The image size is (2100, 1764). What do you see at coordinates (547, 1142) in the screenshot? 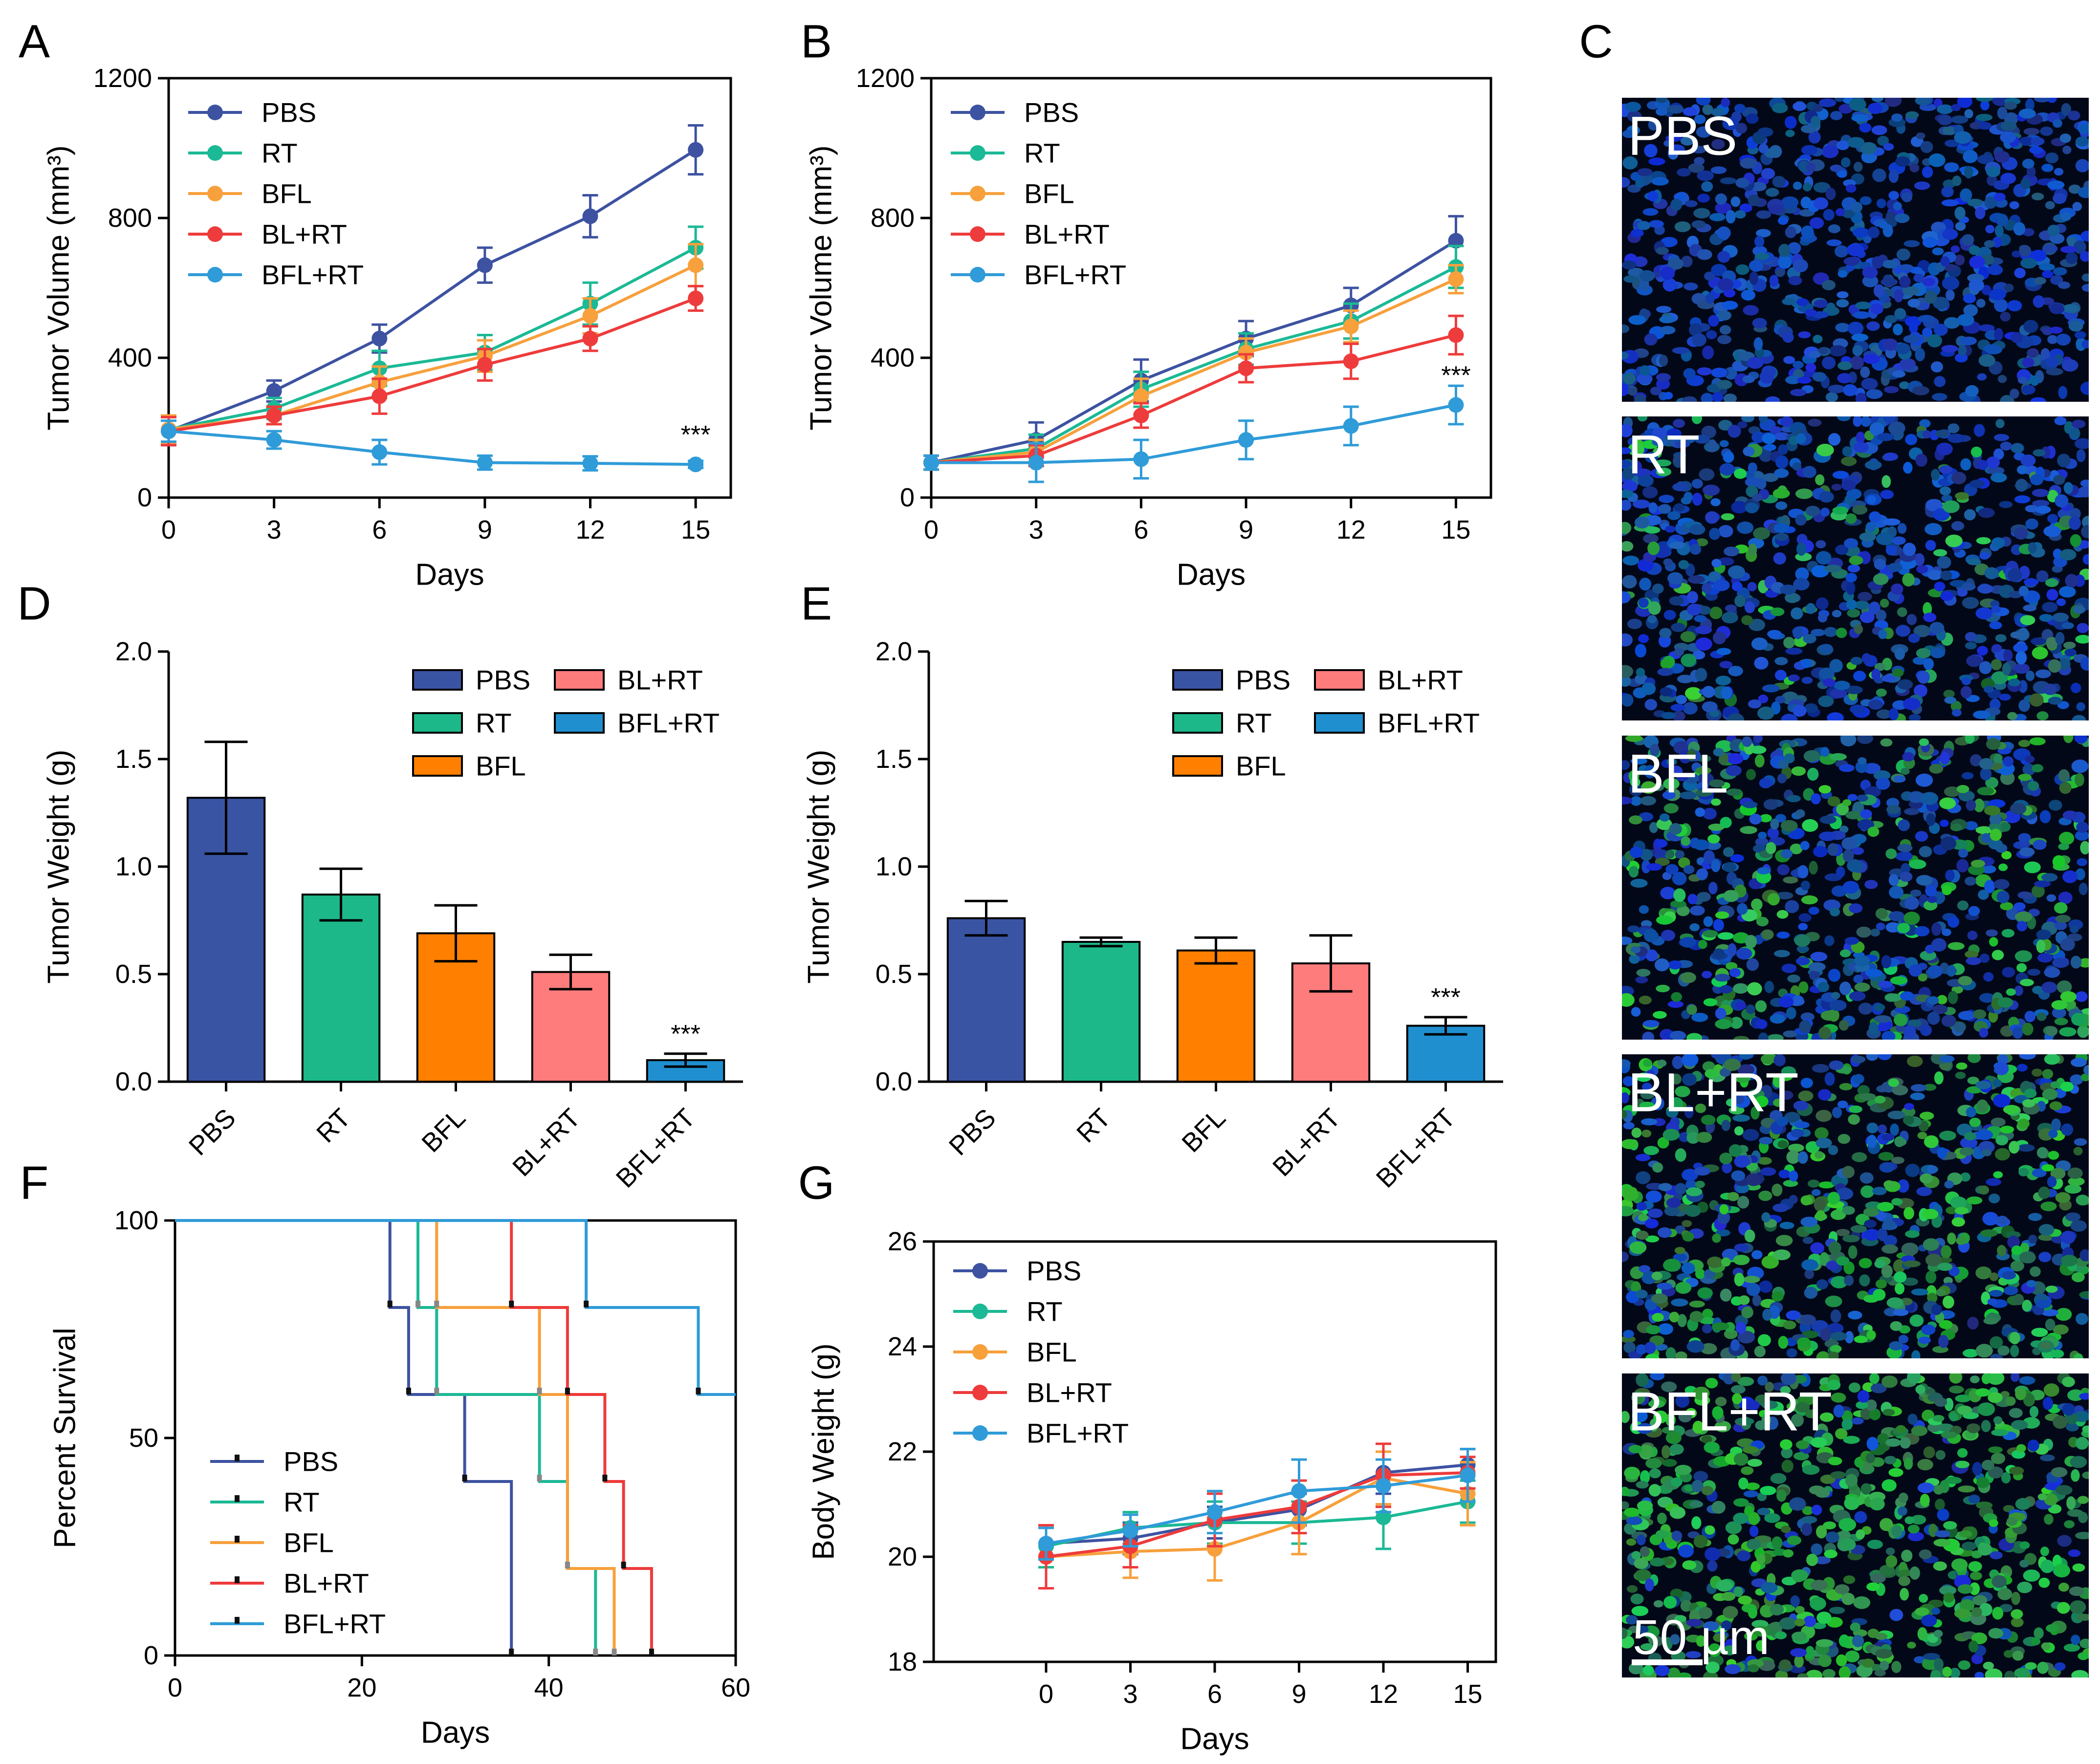
I see `x-tick-label: BL+RT` at bounding box center [547, 1142].